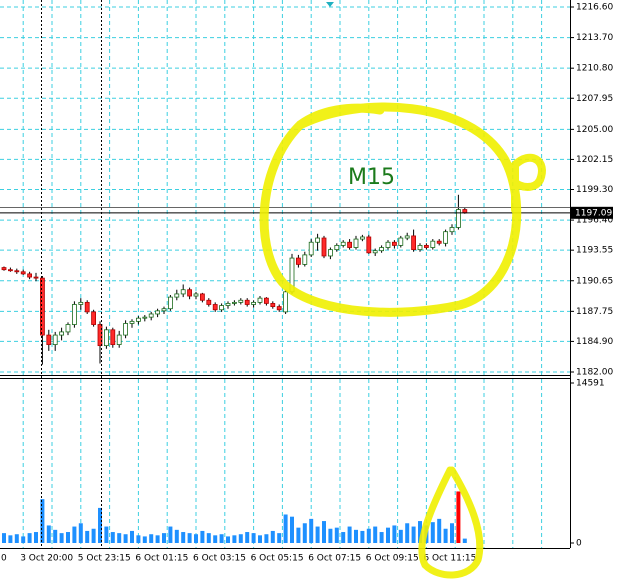 This screenshot has height=581, width=625. I want to click on last-price-box, so click(592, 212).